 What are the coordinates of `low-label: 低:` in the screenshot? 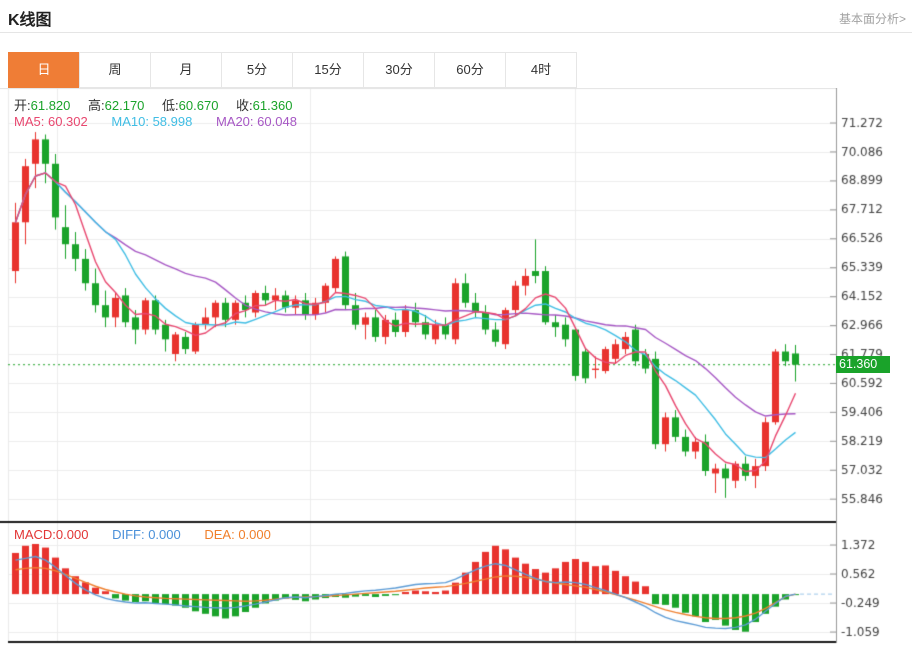 It's located at (170, 105).